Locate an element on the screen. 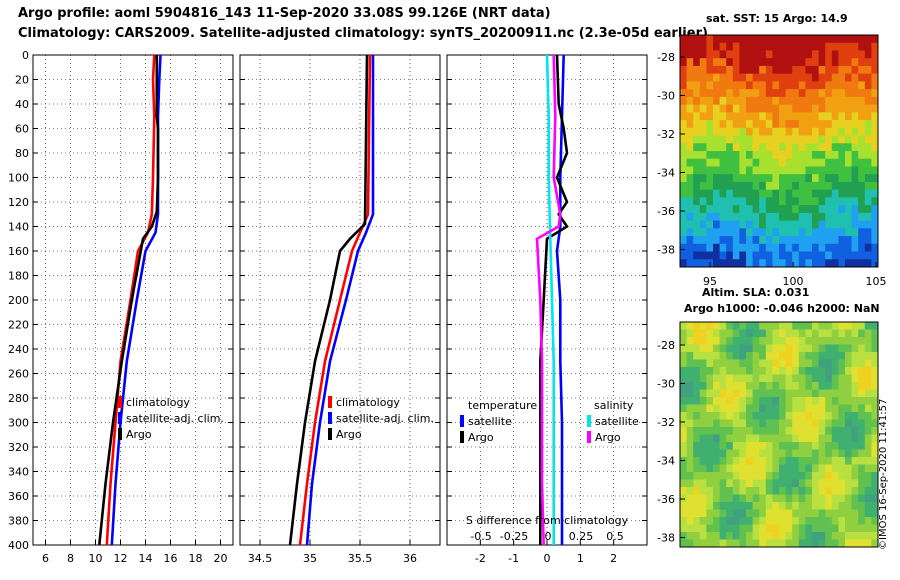  y-tick-label: 240 is located at coordinates (18, 349).